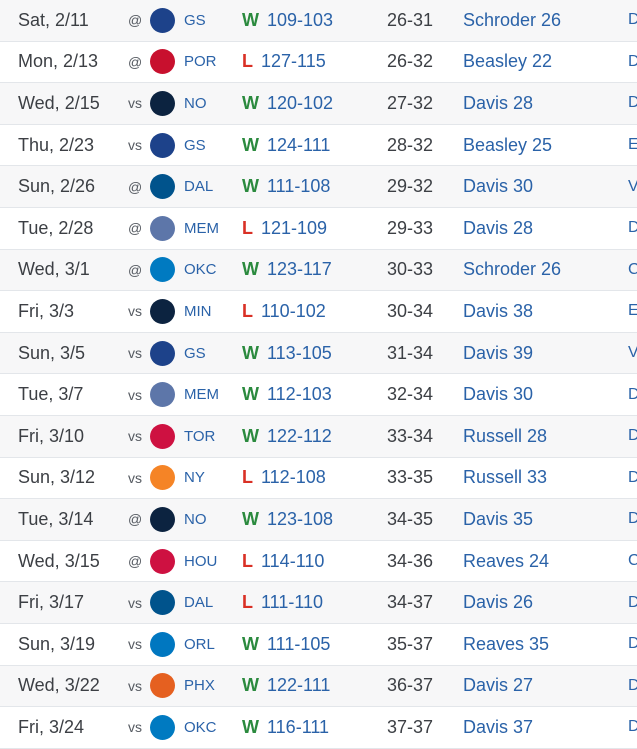 The image size is (637, 749). What do you see at coordinates (299, 352) in the screenshot?
I see `game-score-link: 113-105` at bounding box center [299, 352].